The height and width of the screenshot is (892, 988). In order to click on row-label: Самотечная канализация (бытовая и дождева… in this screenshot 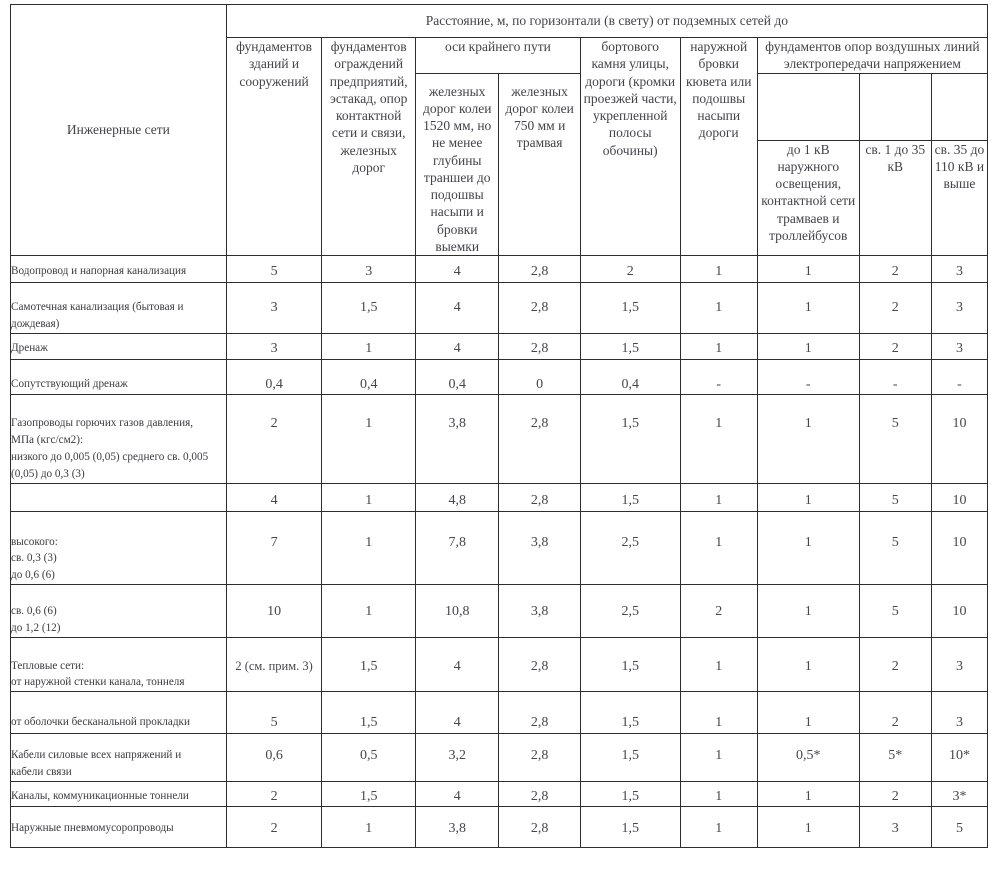, I will do `click(118, 308)`.